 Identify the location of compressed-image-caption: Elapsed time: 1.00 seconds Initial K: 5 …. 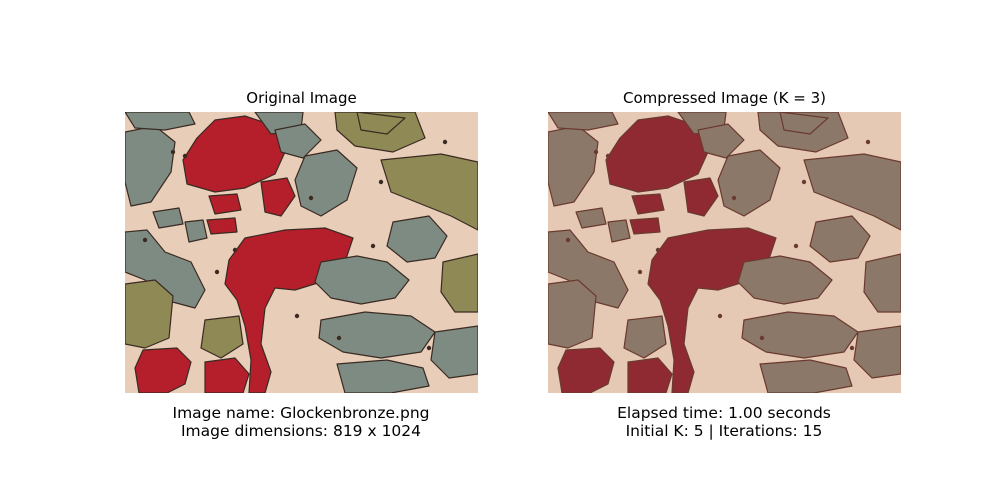
(724, 422).